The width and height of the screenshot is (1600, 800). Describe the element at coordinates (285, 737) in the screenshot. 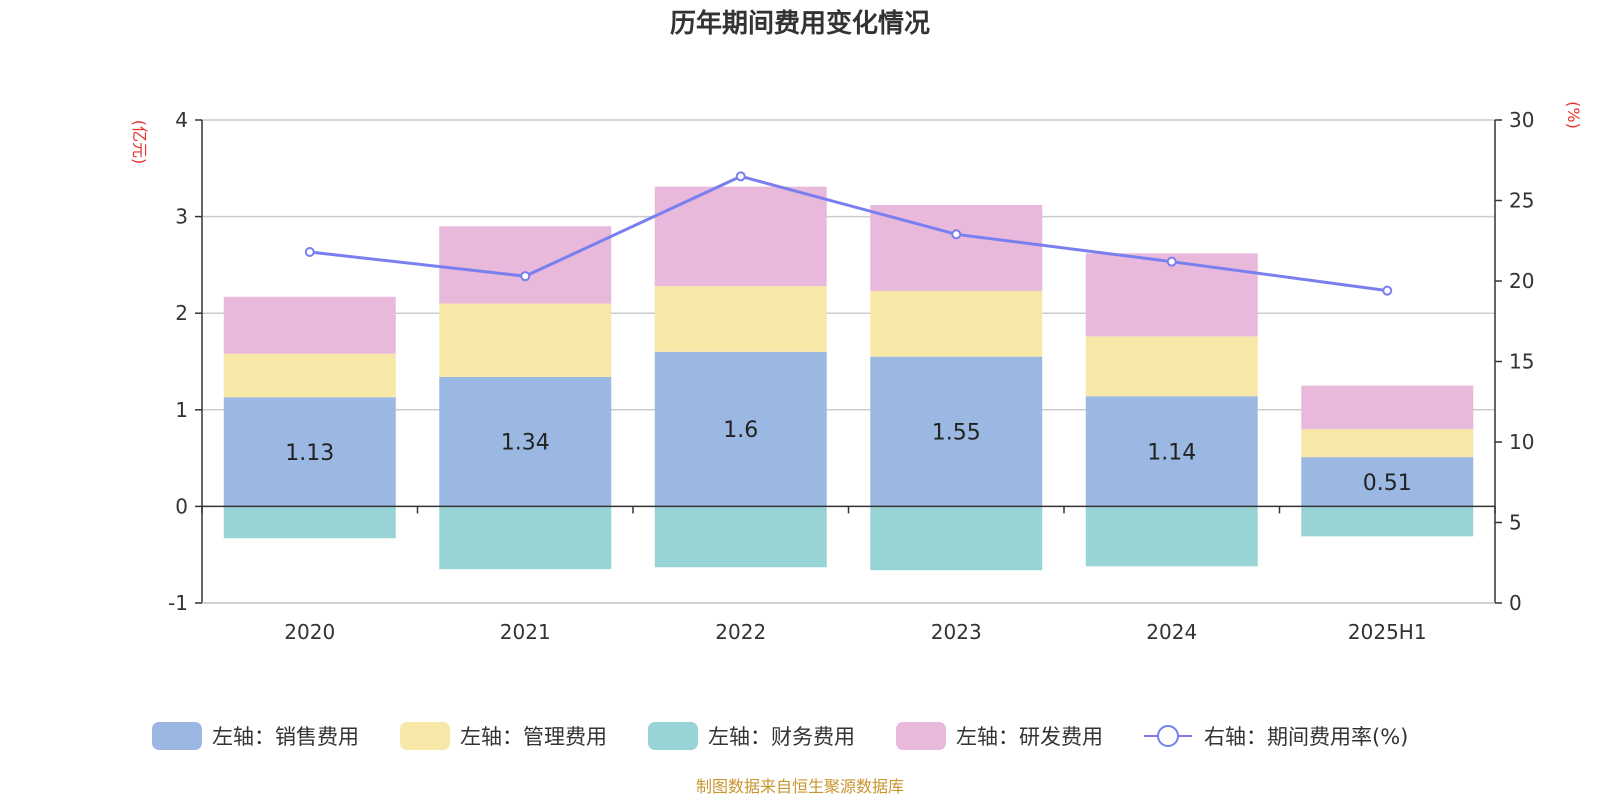

I see `legend-label: 左轴：销售费用` at that location.